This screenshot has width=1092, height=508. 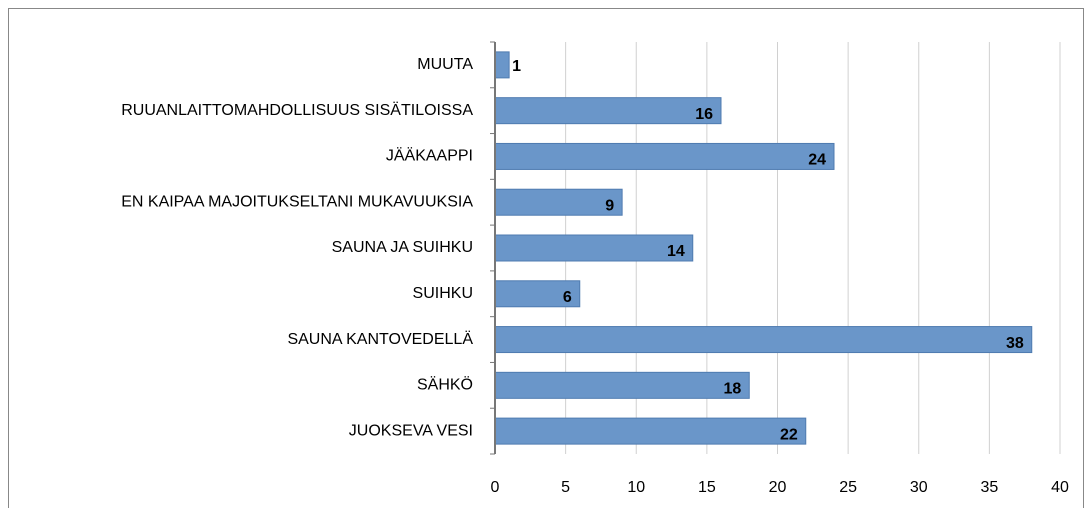 What do you see at coordinates (402, 247) in the screenshot?
I see `y-tick-label: SAUNA JA SUIHKU` at bounding box center [402, 247].